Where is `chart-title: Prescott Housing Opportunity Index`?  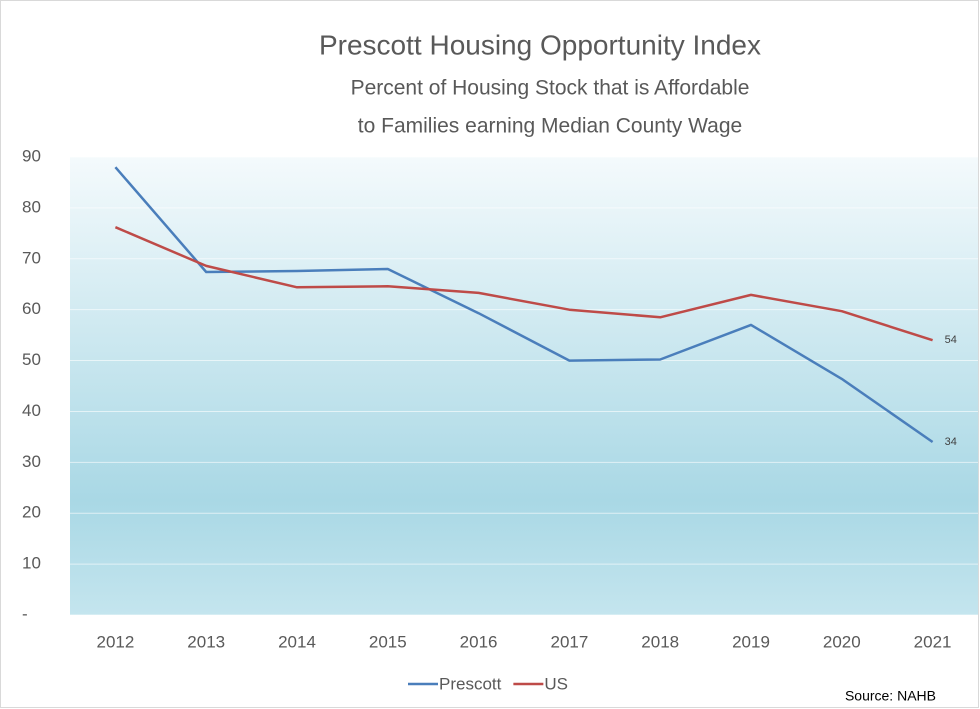
chart-title: Prescott Housing Opportunity Index is located at coordinates (540, 44).